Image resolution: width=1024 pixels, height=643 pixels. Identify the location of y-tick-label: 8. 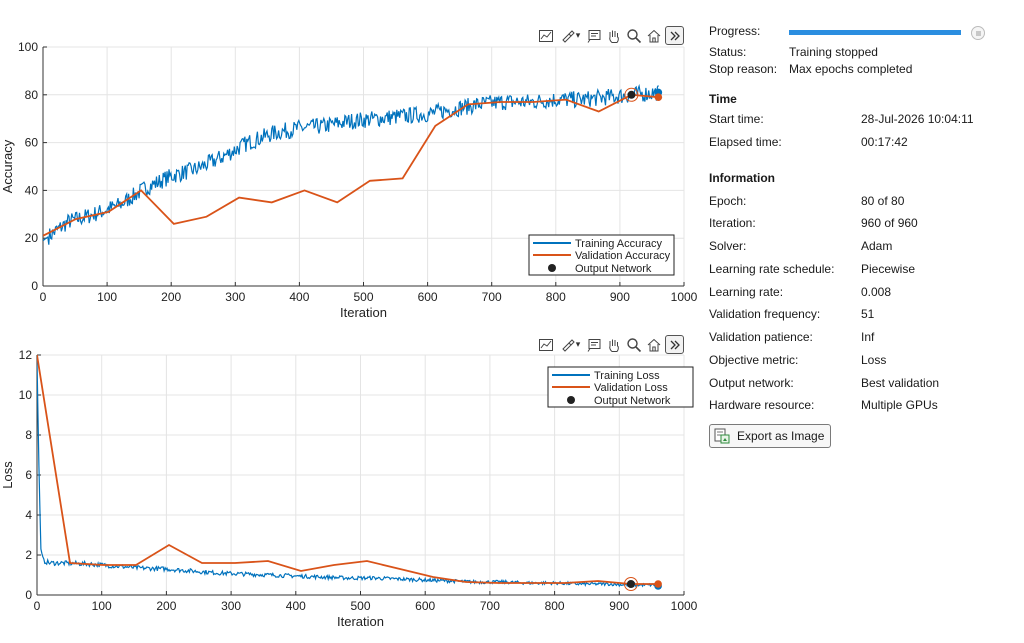
(28, 435).